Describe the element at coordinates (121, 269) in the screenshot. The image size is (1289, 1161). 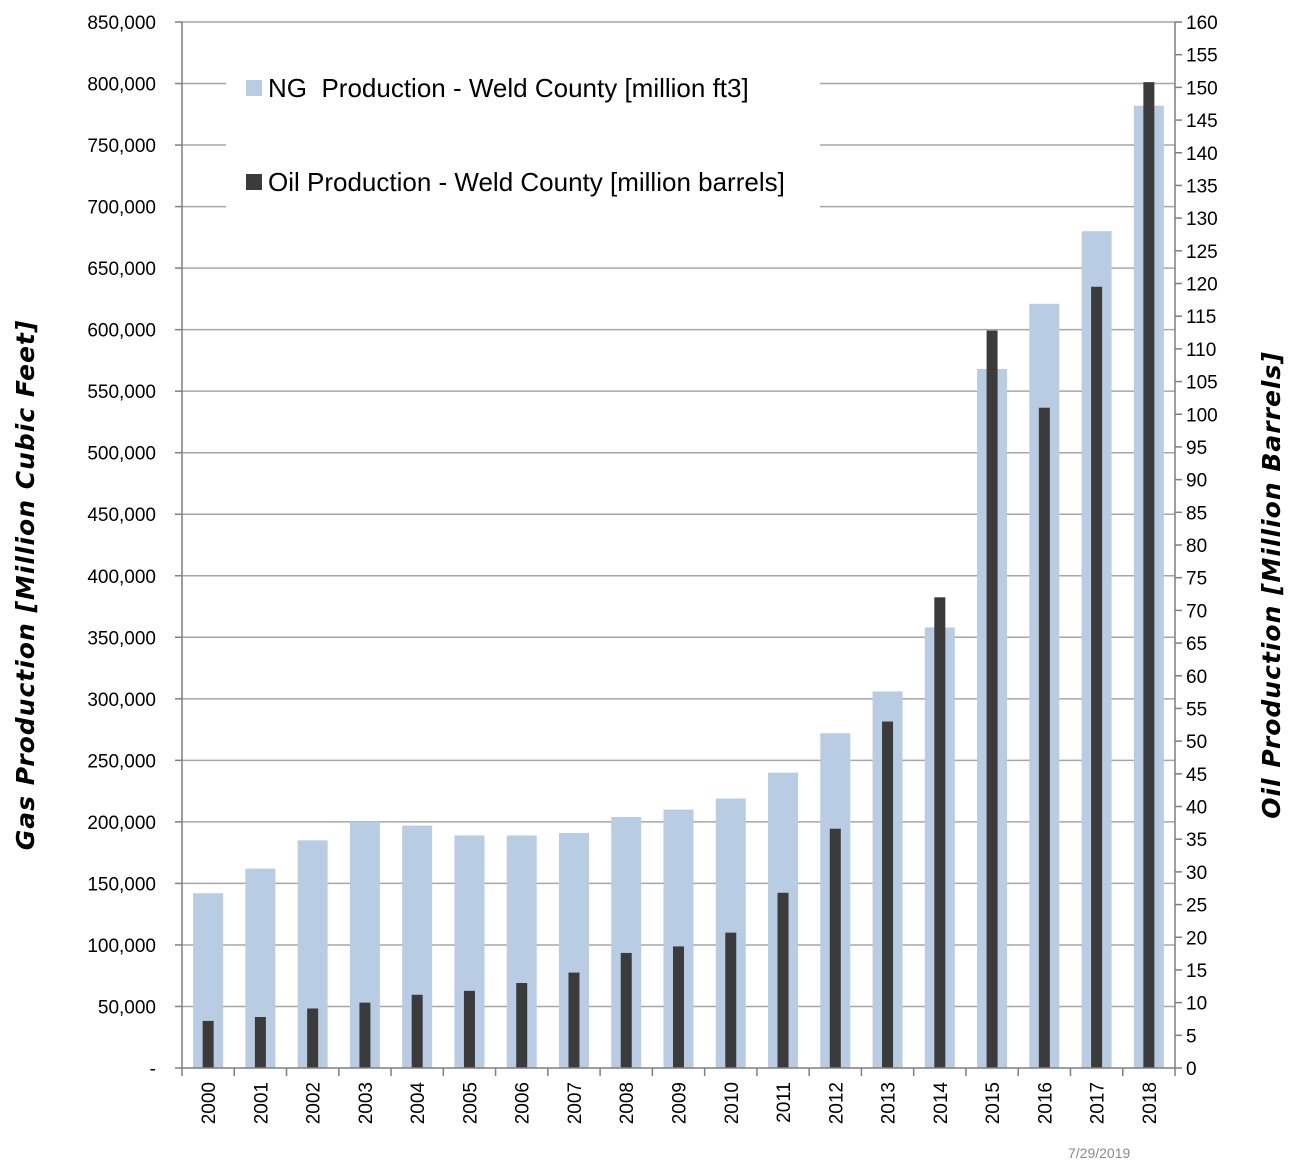
I see `left-y-tick-label: 650,000` at that location.